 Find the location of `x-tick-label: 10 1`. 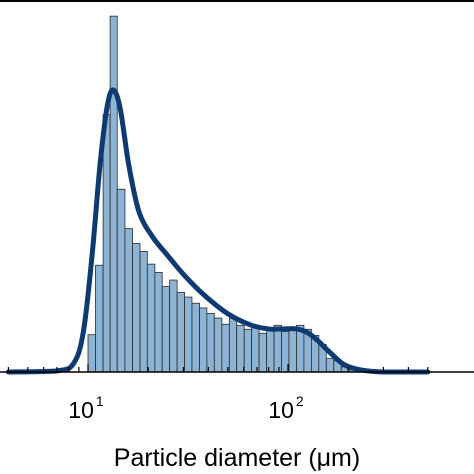

x-tick-label: 10 1 is located at coordinates (86, 408).